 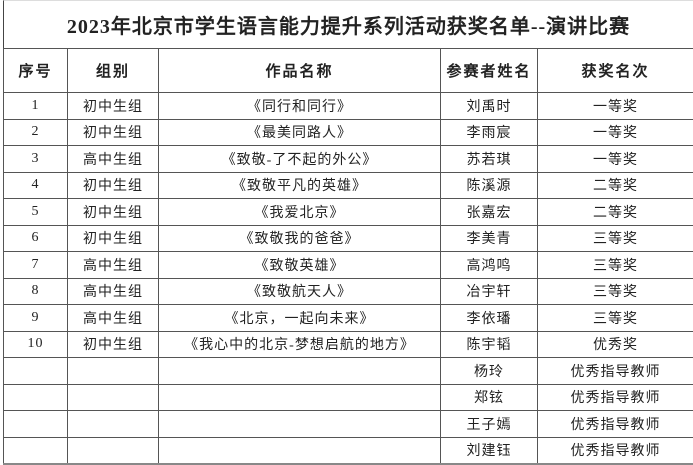 I want to click on cell-col-index: 4, so click(x=35, y=185).